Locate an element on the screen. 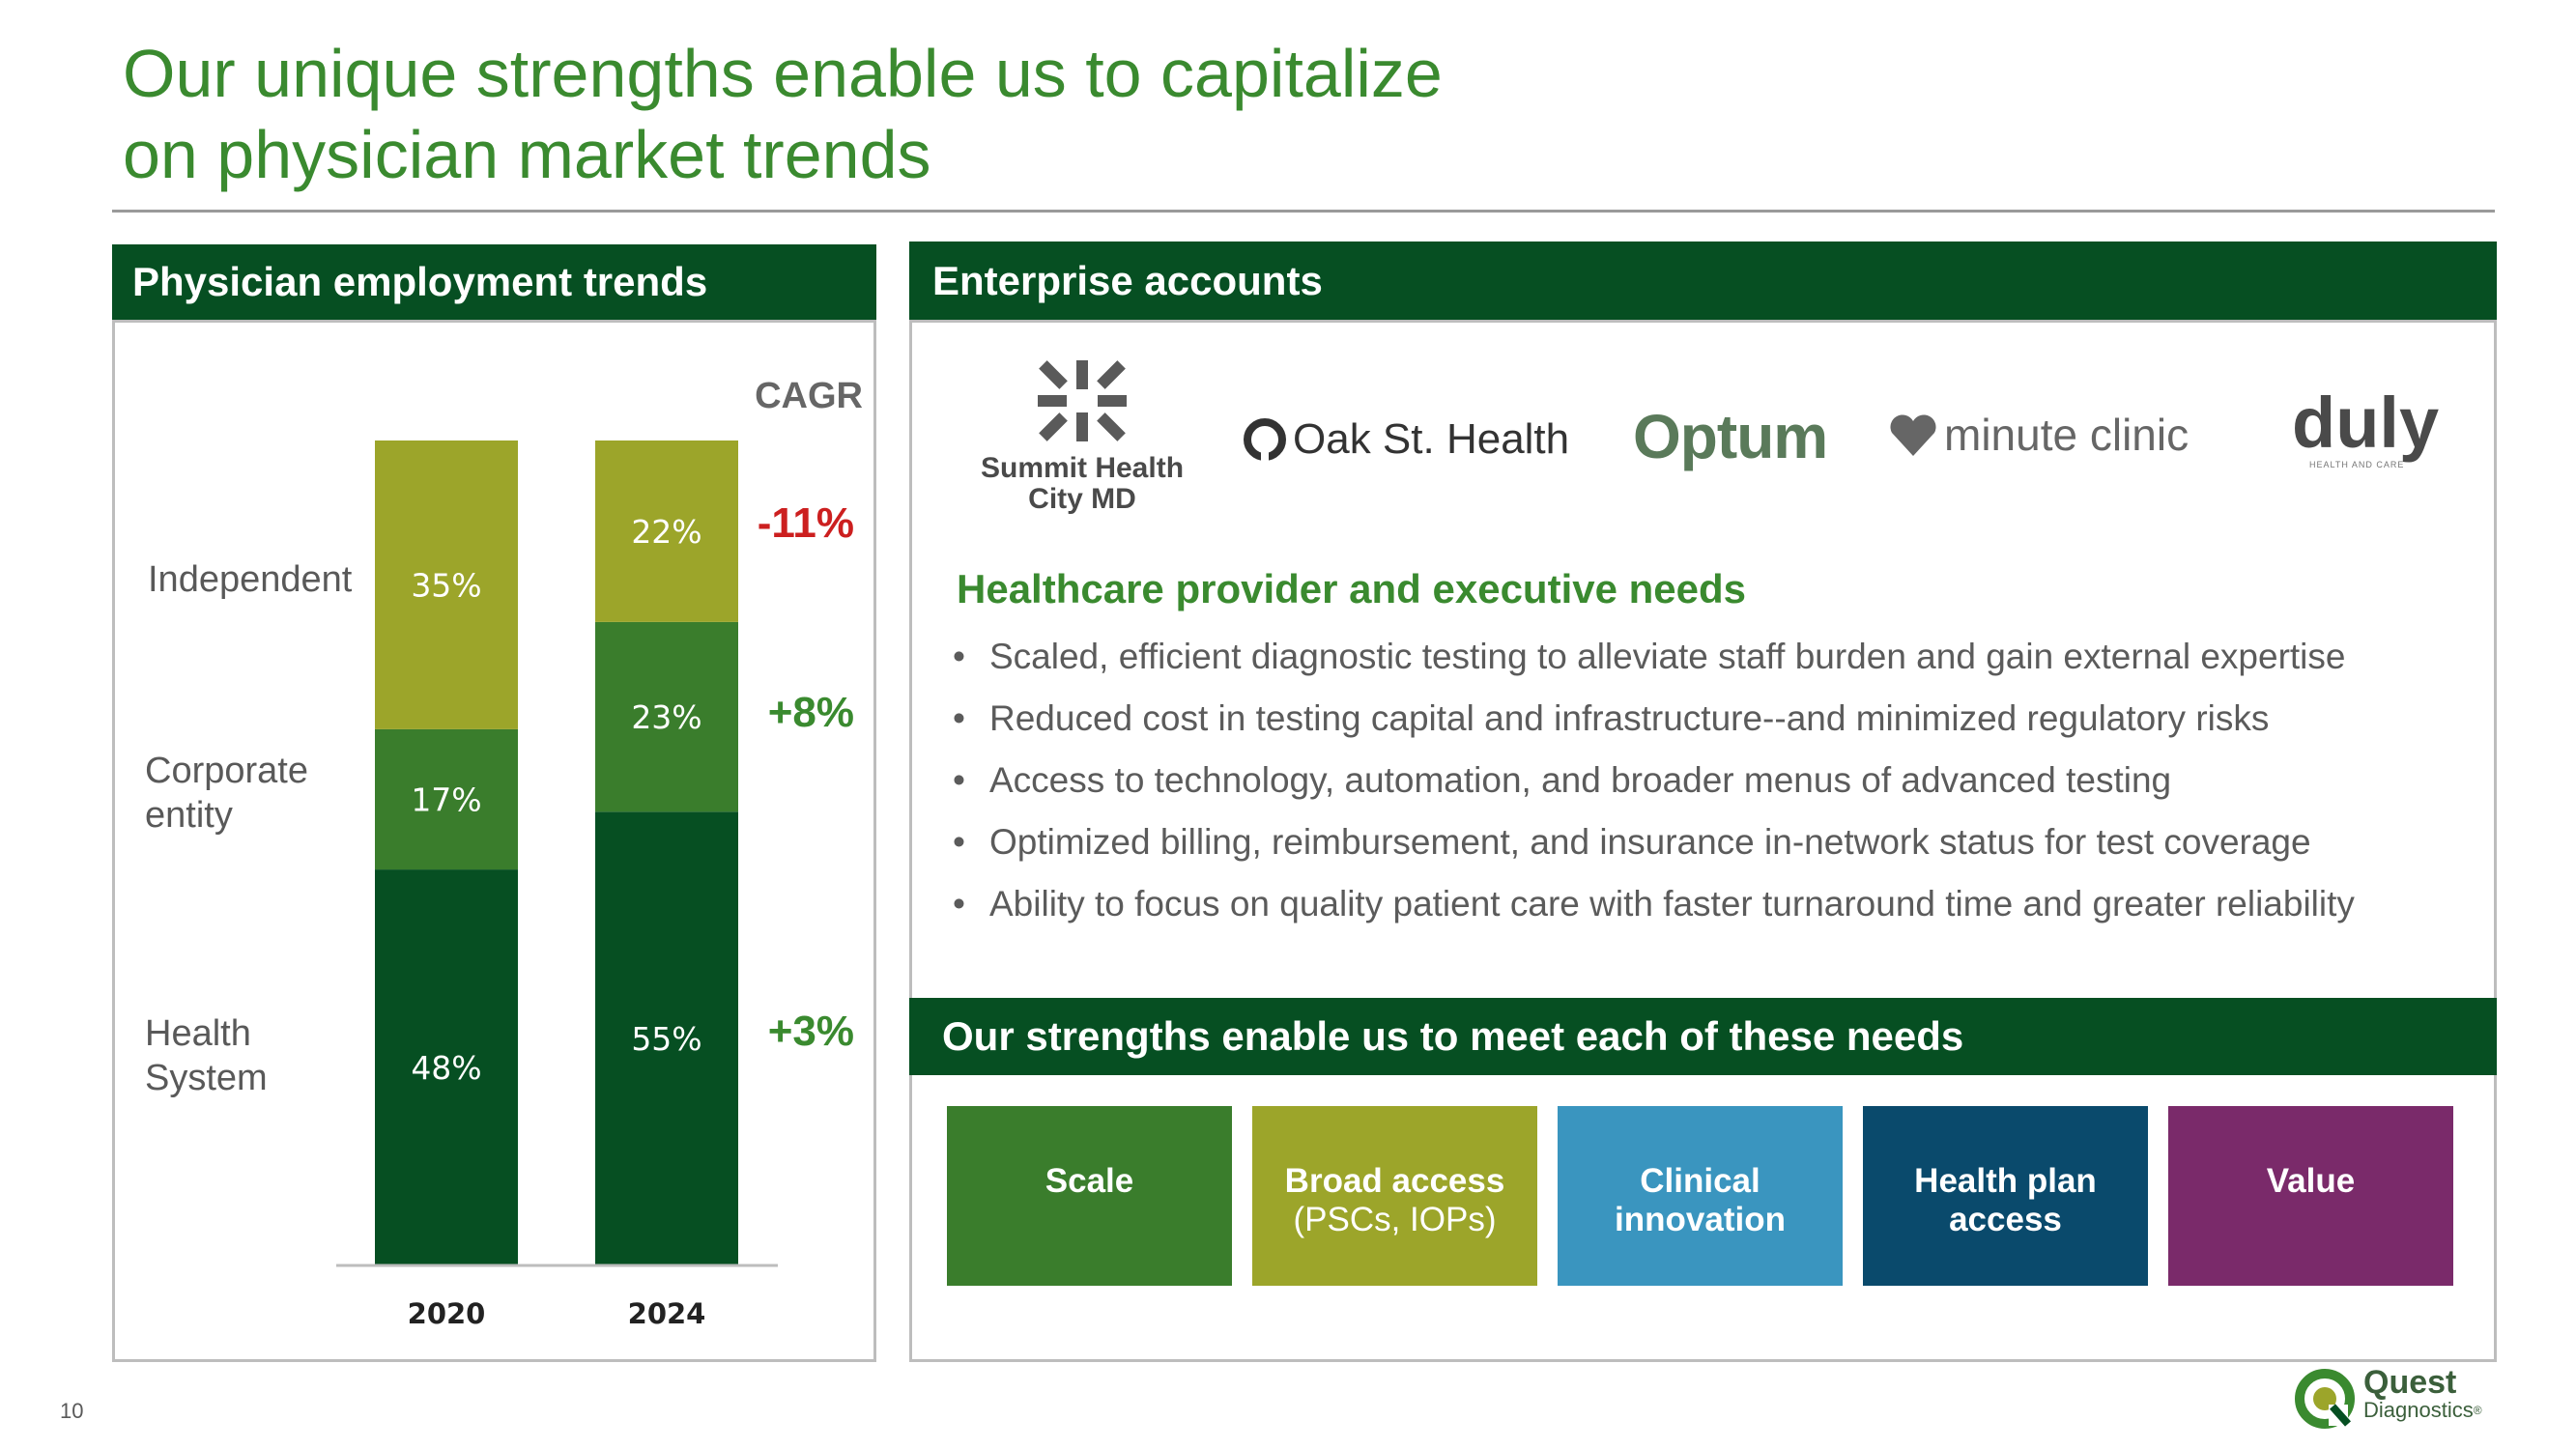  oak-street-mark-icon is located at coordinates (1265, 441).